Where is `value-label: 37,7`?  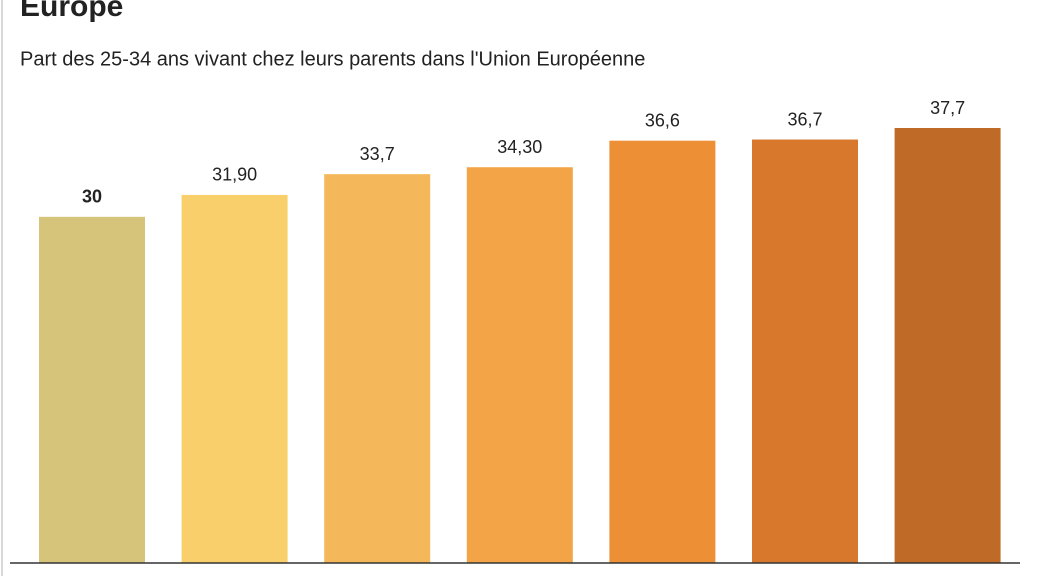
value-label: 37,7 is located at coordinates (947, 108).